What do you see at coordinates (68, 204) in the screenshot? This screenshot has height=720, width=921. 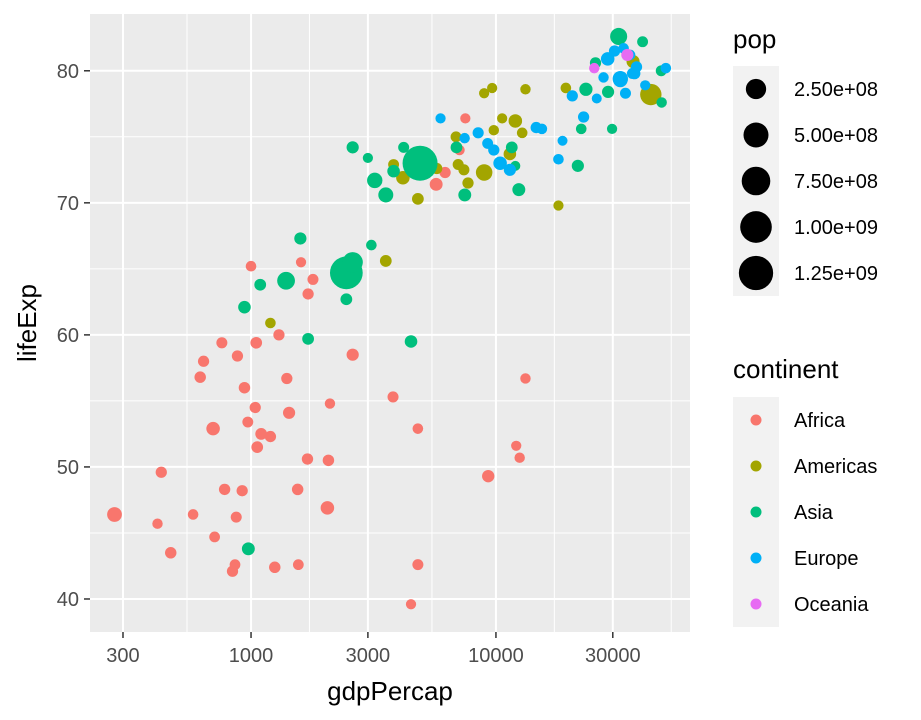 I see `y-tick-label: 70` at bounding box center [68, 204].